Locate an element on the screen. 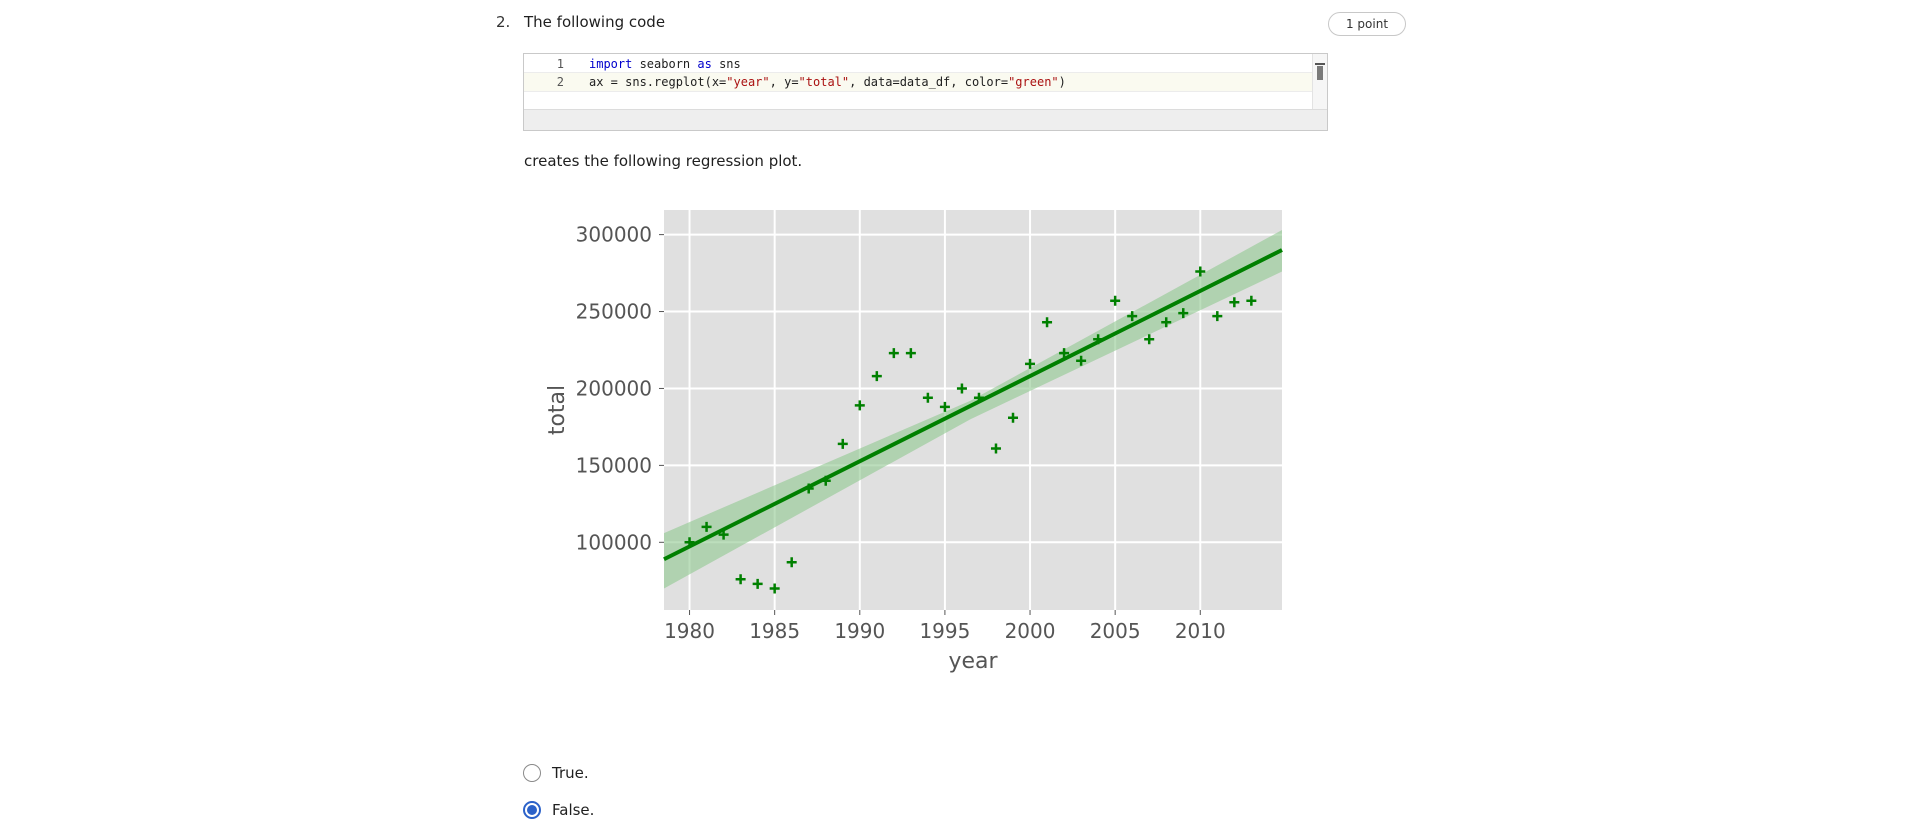  code-text: import seaborn as sns is located at coordinates (665, 64).